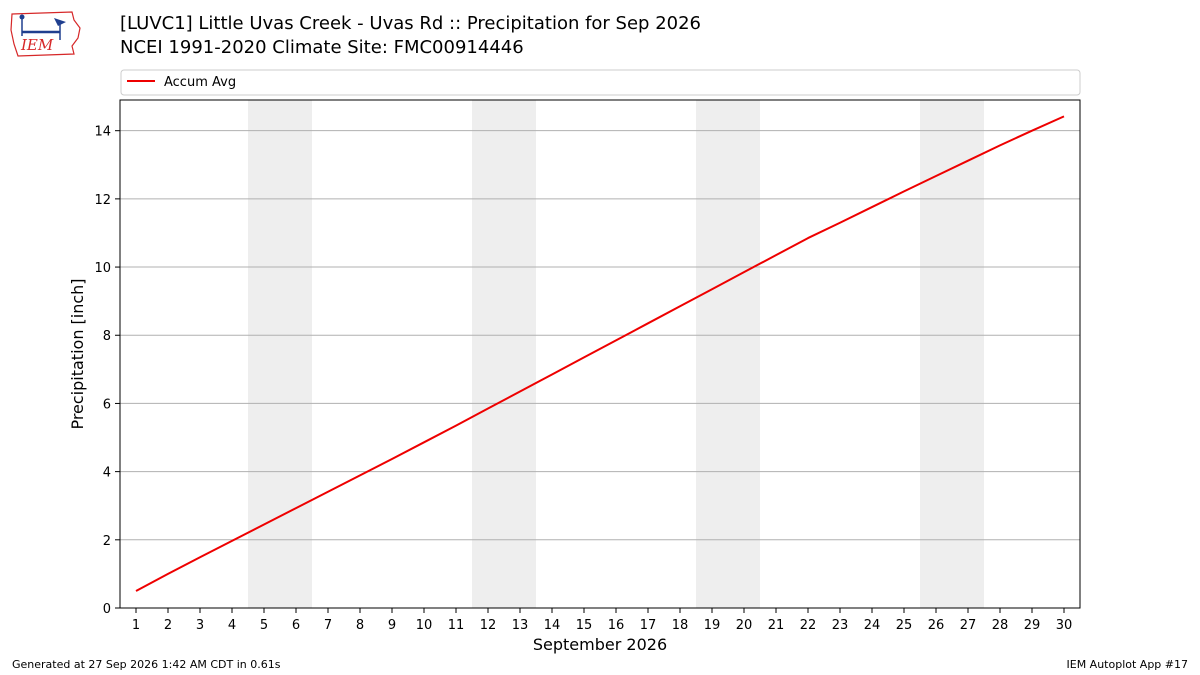  What do you see at coordinates (600, 644) in the screenshot?
I see `x-axis-label: September 2026` at bounding box center [600, 644].